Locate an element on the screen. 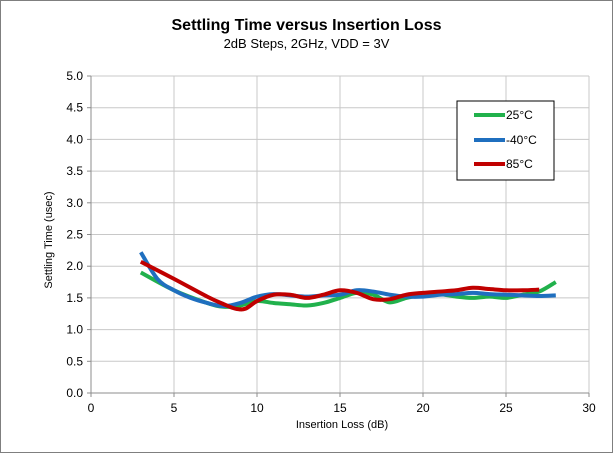  y-tick-label: 4.0 is located at coordinates (74, 139).